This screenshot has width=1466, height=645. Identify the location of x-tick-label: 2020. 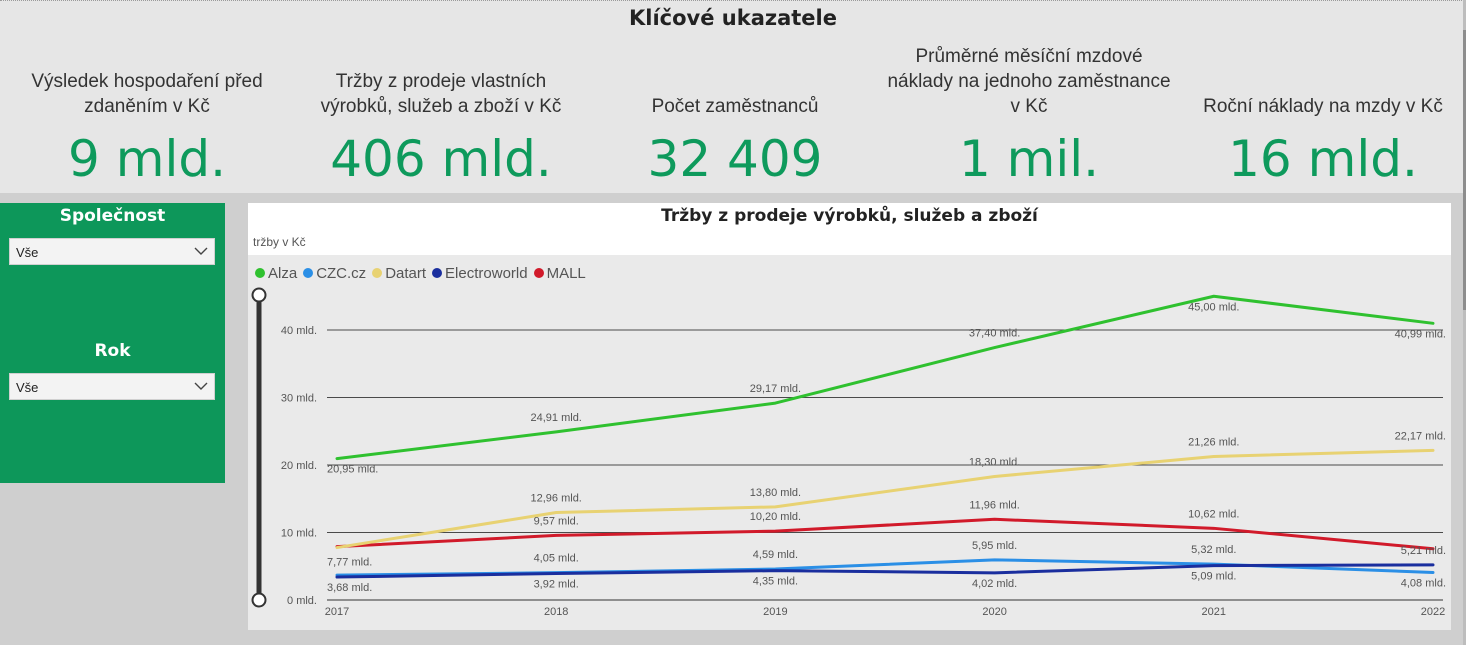
(994, 612).